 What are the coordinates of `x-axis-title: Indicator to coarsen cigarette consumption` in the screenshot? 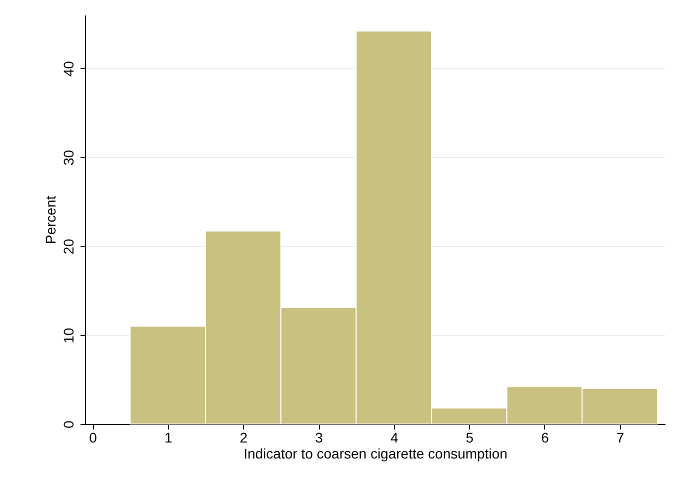 It's located at (376, 454).